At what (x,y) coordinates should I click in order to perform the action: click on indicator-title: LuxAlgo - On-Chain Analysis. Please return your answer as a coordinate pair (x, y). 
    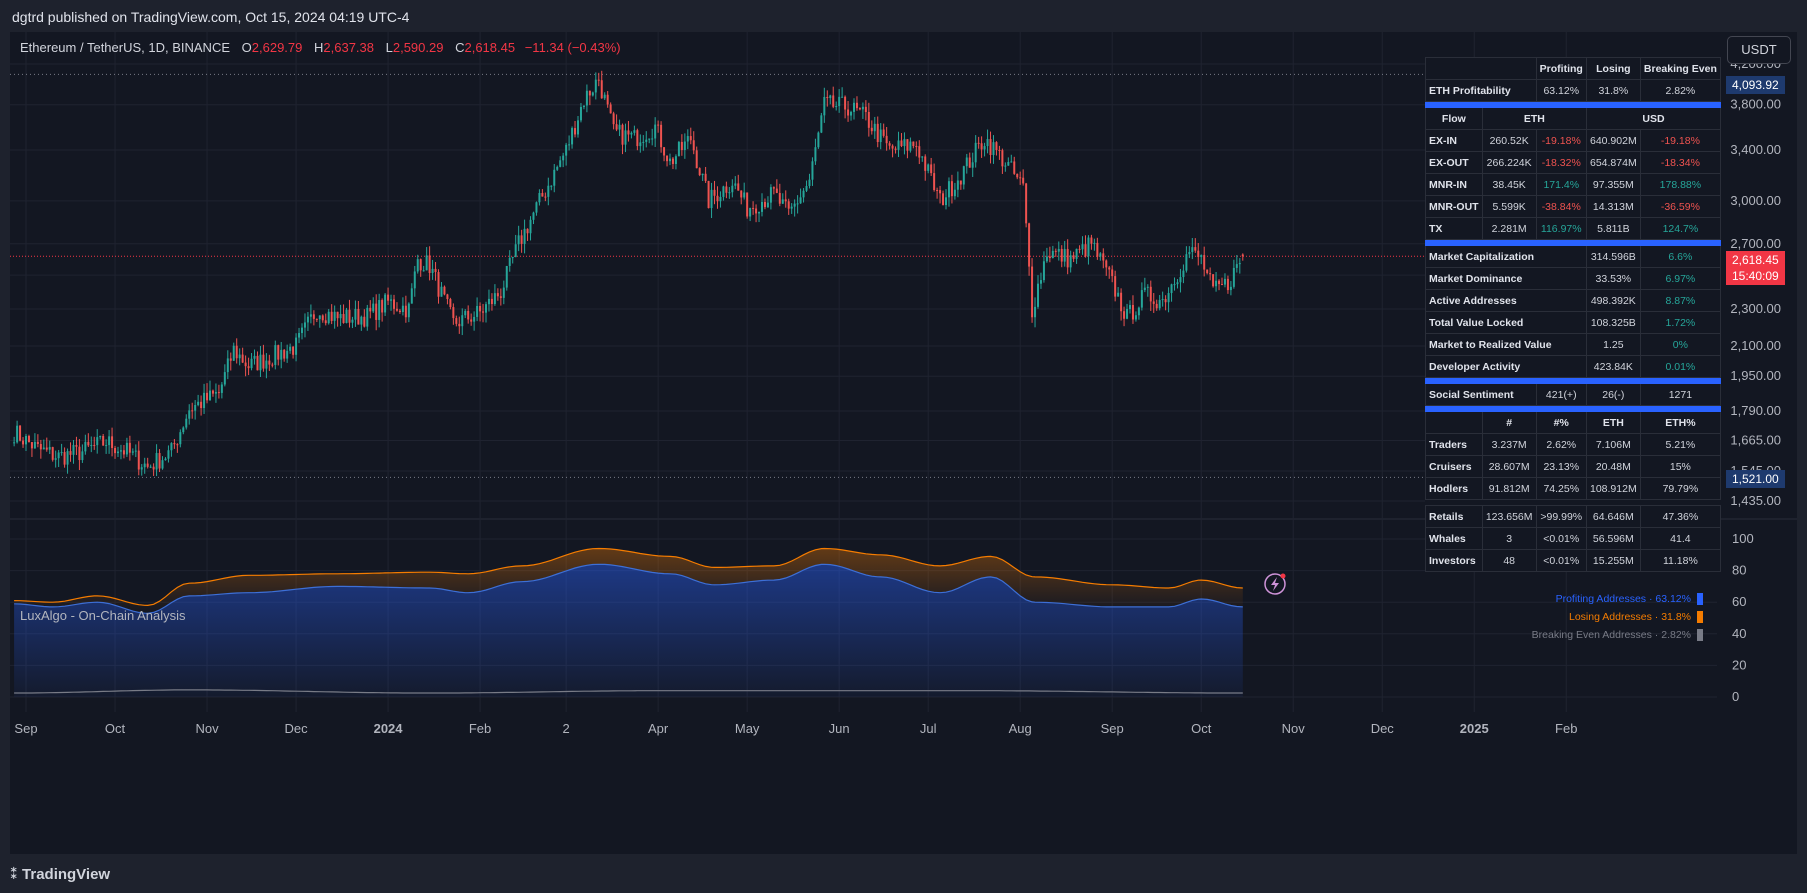
    Looking at the image, I should click on (103, 615).